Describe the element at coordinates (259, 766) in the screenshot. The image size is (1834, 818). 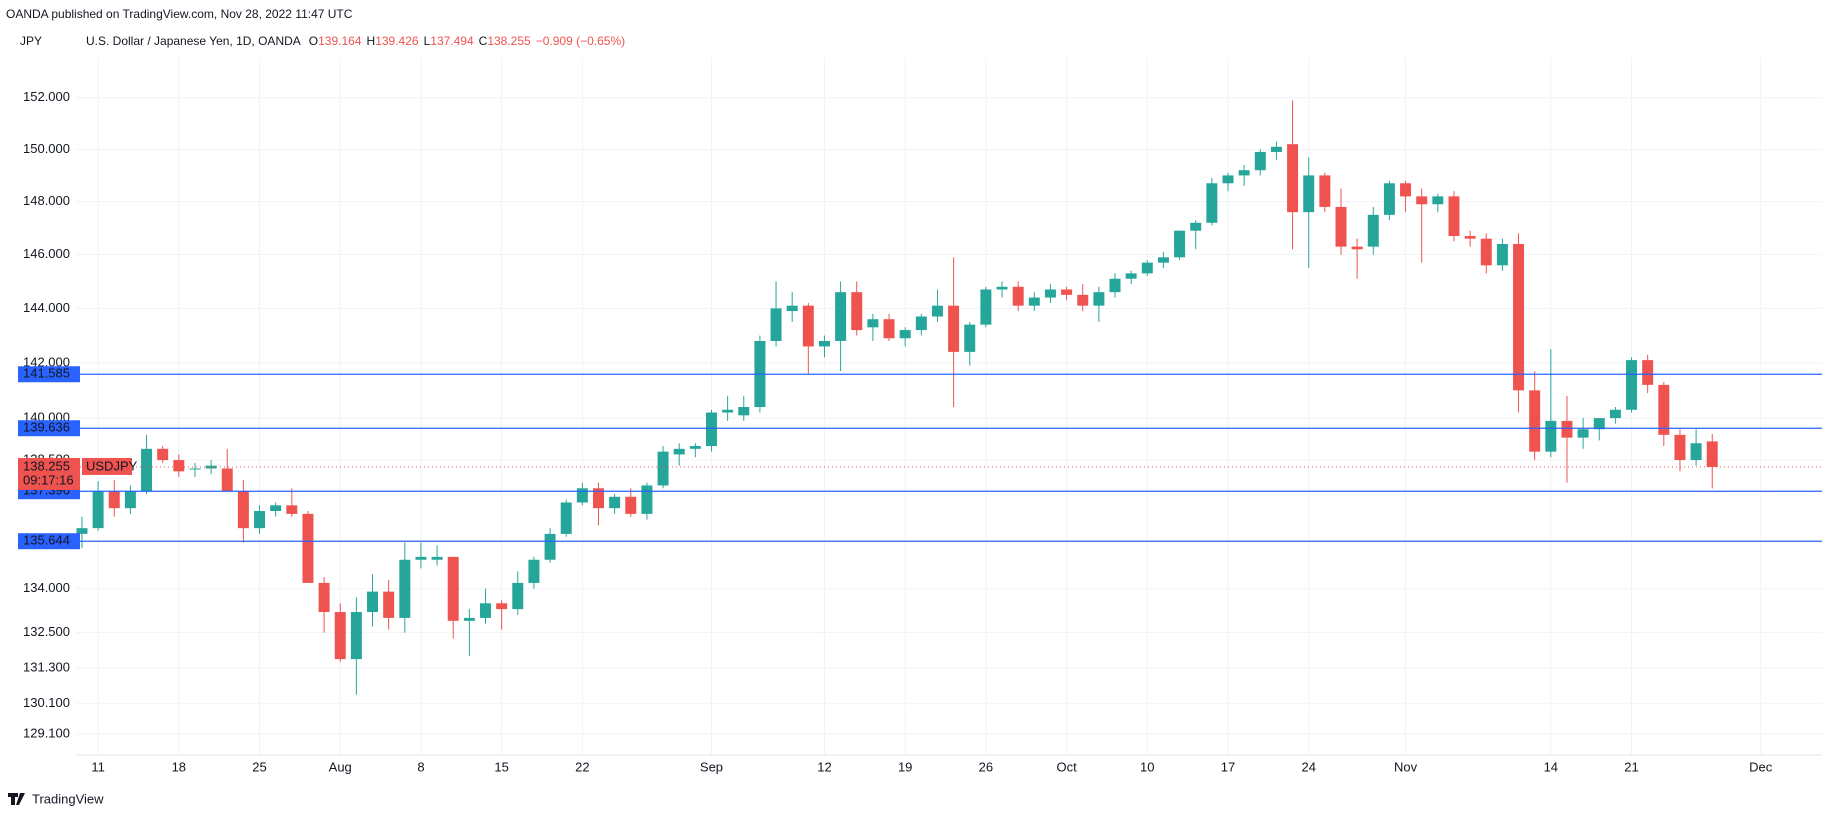
I see `x-tick-label: 25` at that location.